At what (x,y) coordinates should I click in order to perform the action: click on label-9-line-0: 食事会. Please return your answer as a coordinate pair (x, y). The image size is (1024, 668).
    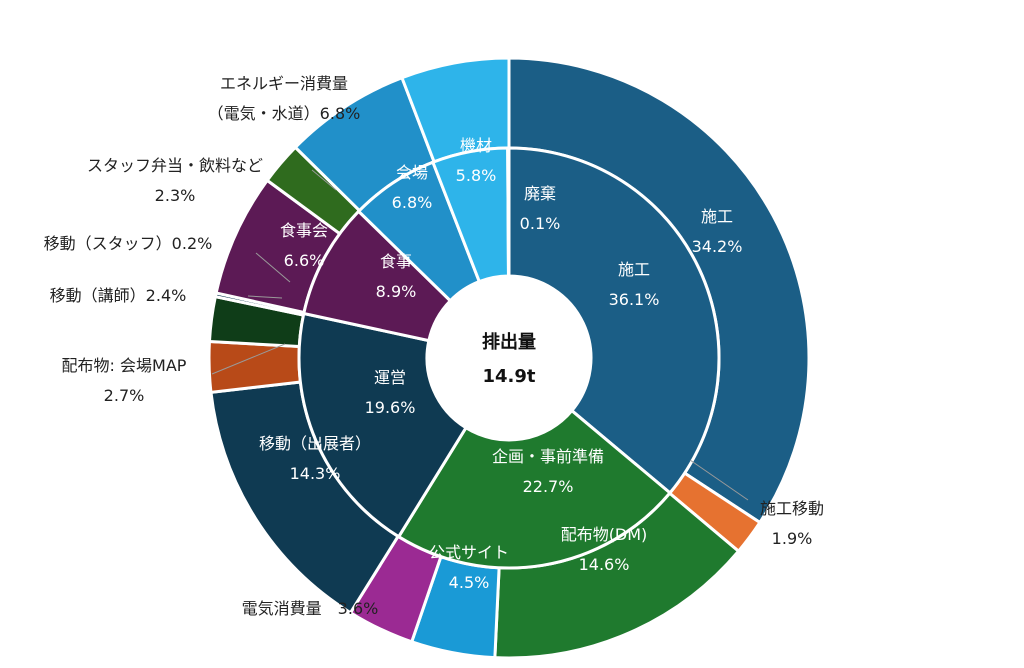
    Looking at the image, I should click on (304, 230).